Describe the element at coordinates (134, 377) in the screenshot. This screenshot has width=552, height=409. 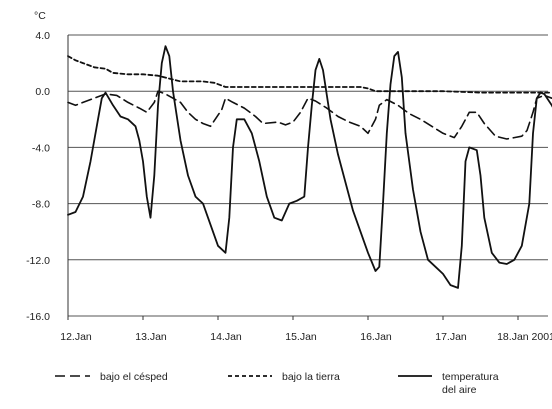
I see `legend-label-bajo-el-cesped: bajo el césped` at that location.